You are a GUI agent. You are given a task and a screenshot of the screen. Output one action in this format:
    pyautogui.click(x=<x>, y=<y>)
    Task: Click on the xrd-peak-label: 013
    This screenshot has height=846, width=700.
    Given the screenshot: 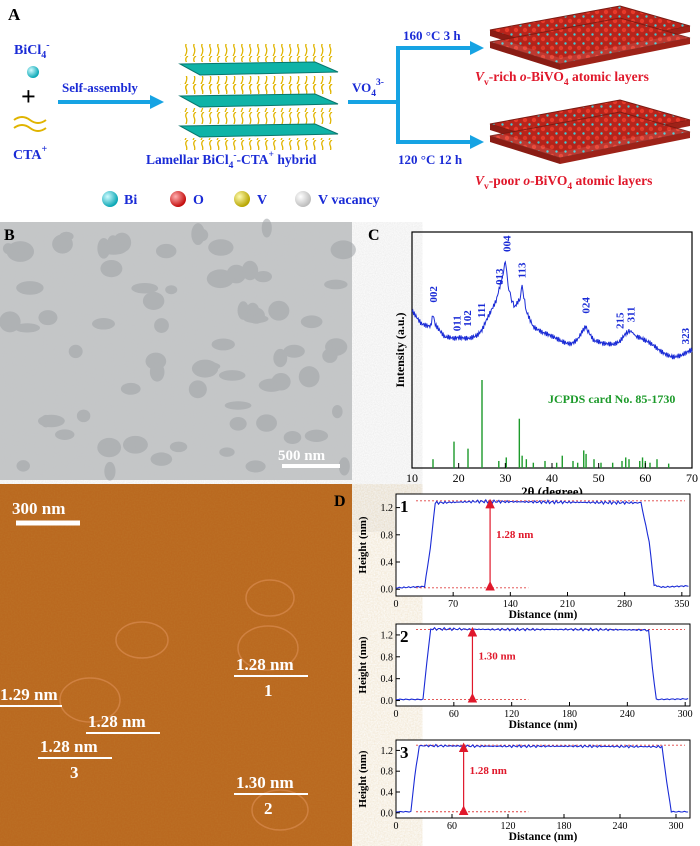 What is the action you would take?
    pyautogui.click(x=500, y=276)
    